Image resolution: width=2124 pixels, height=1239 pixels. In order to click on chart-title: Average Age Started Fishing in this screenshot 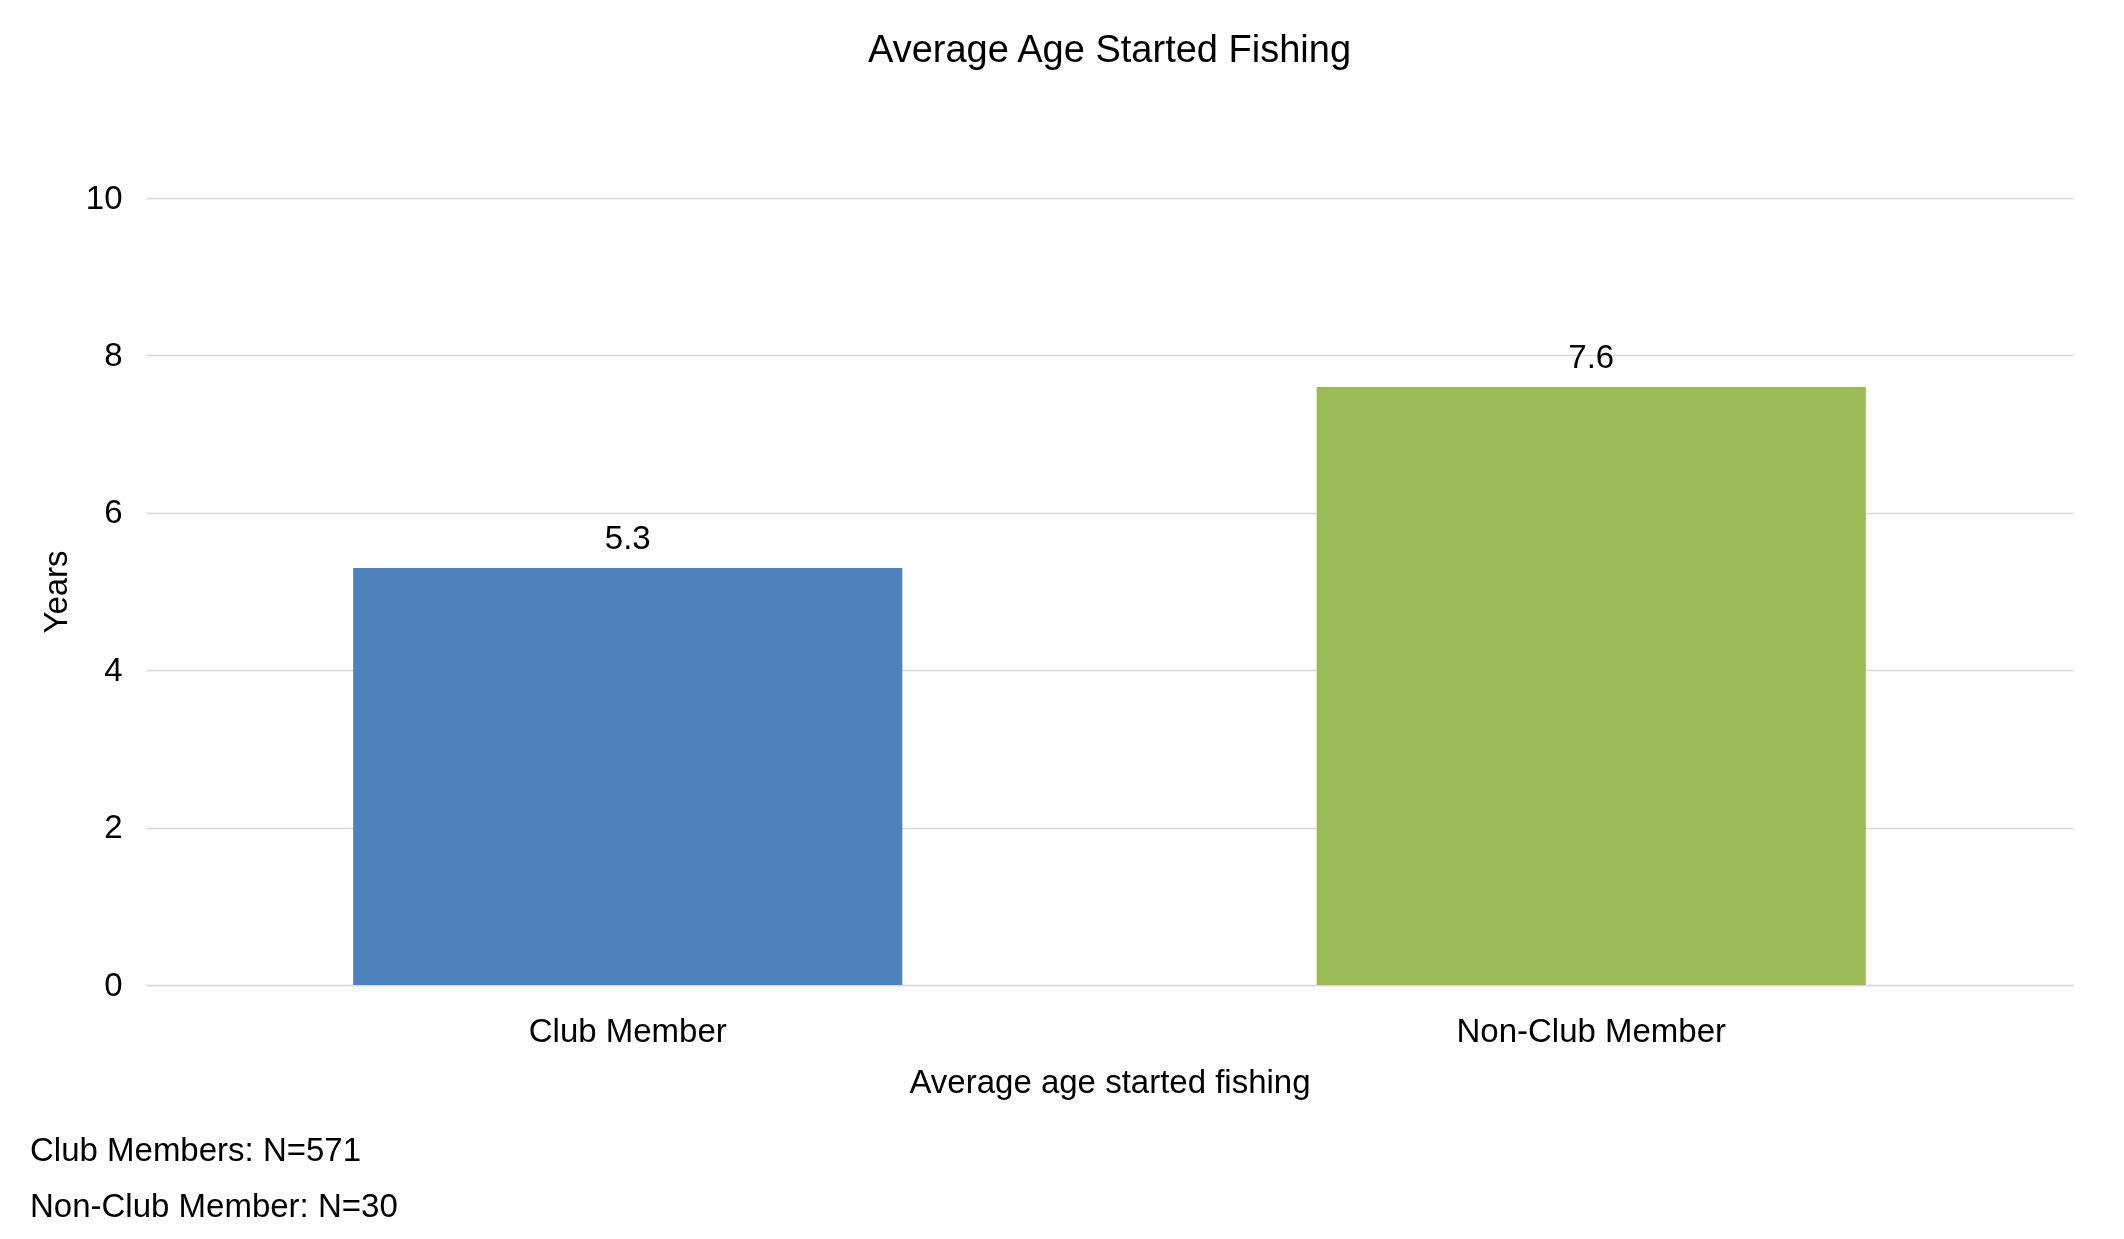, I will do `click(1109, 49)`.